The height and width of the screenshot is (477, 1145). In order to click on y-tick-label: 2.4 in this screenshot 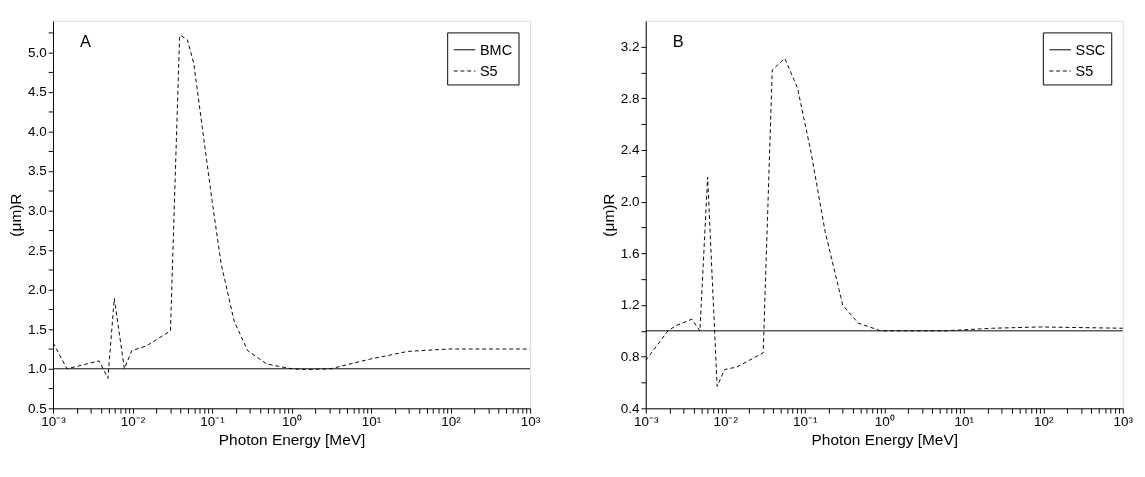, I will do `click(630, 150)`.